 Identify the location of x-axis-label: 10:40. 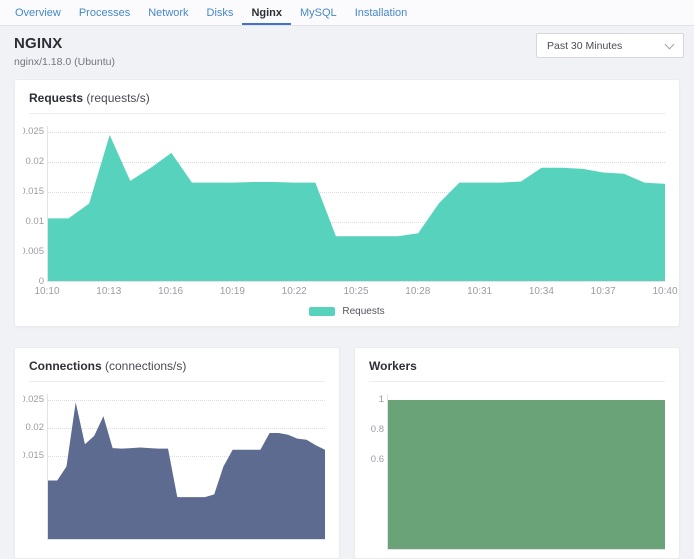
(665, 291).